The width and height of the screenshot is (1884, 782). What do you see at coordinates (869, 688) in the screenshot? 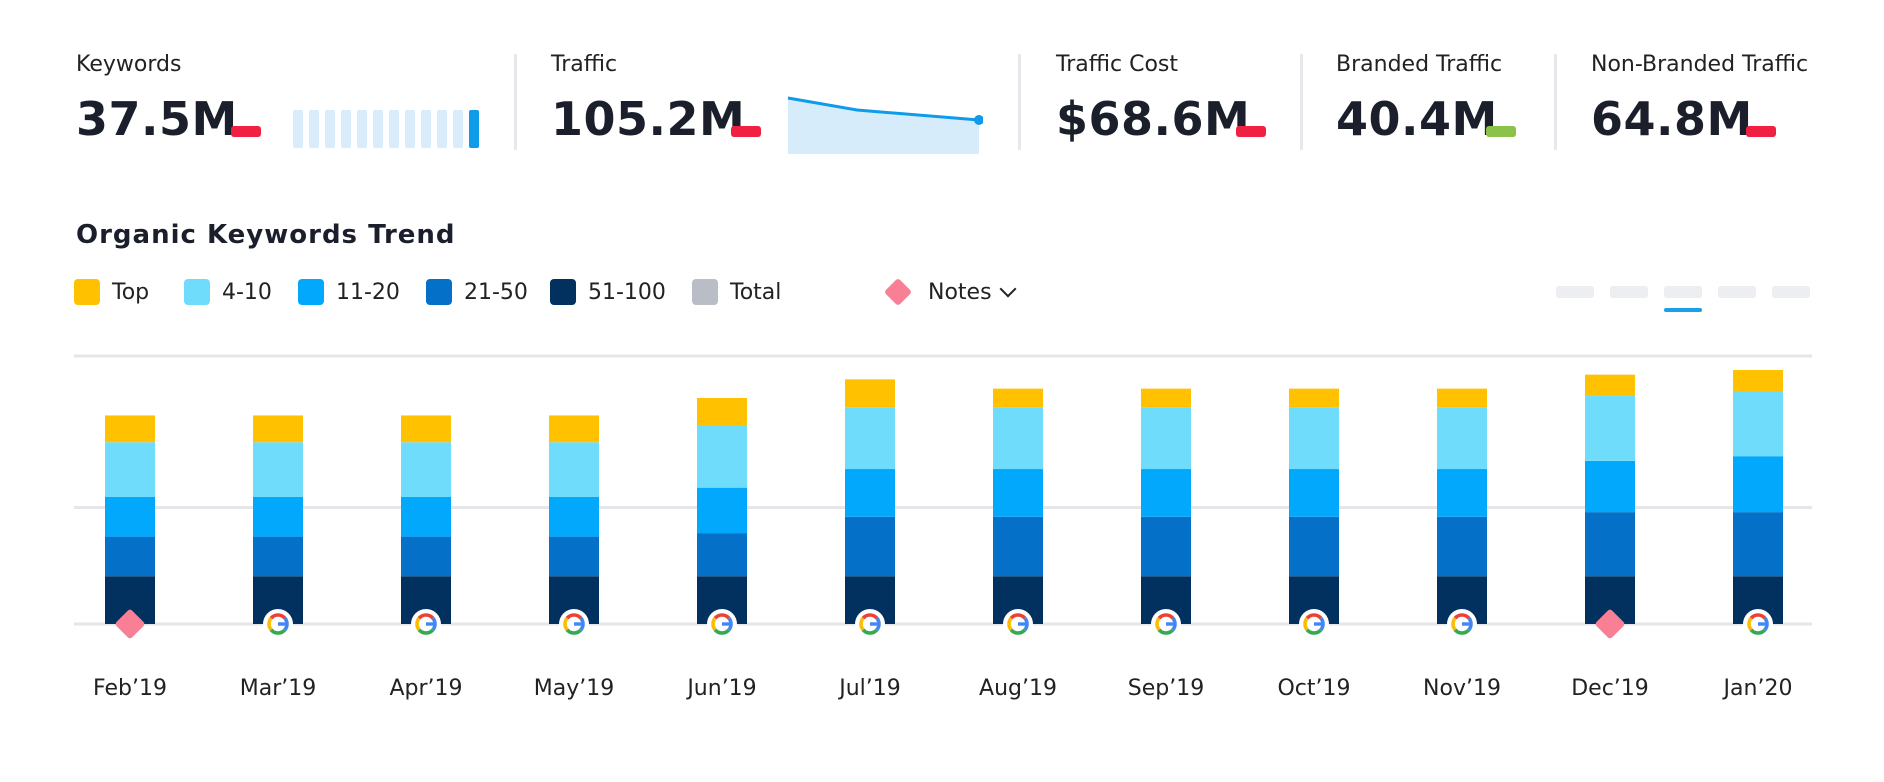
I see `x-tick-label: Jul’19` at bounding box center [869, 688].